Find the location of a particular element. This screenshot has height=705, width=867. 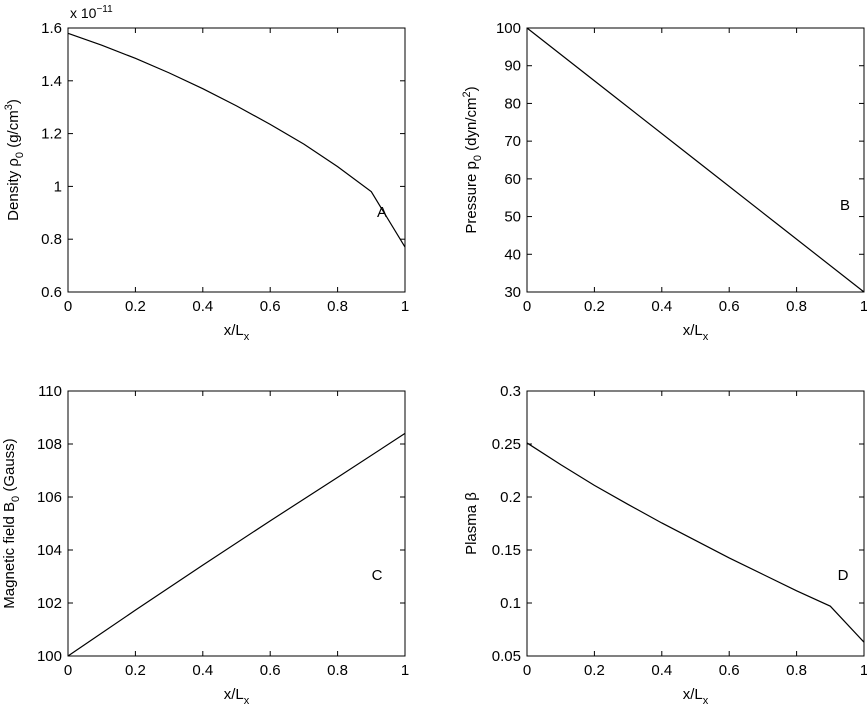

y-tick-label: 104 is located at coordinates (49, 550).